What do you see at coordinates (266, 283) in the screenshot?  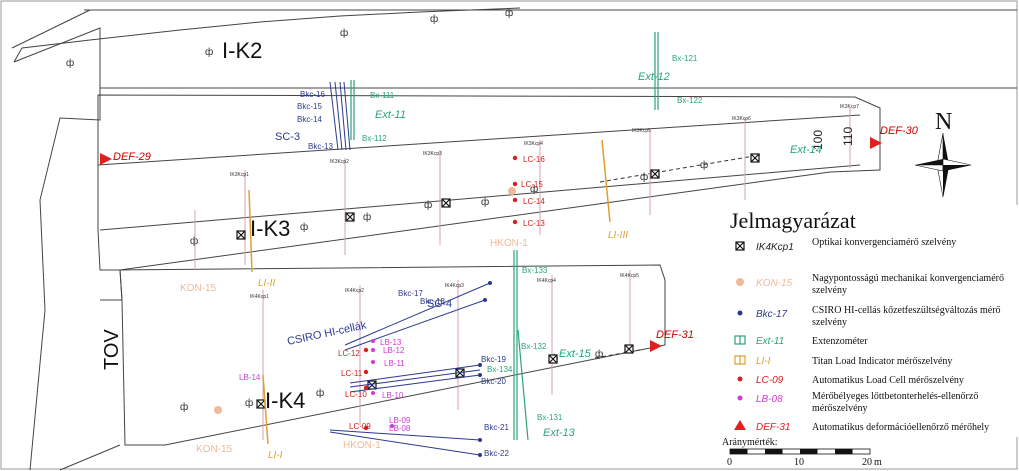 I see `svg-text: LI-II` at bounding box center [266, 283].